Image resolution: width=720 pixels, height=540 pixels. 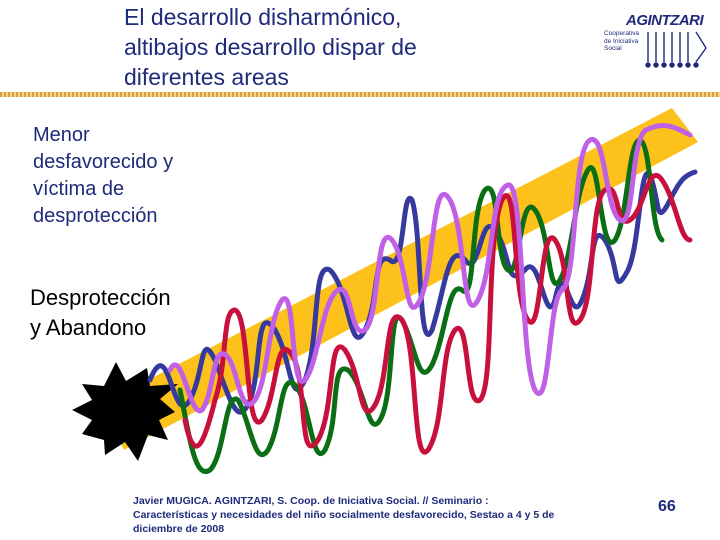 I want to click on logo-subtitle: Cooperativa de Iniciativa Social, so click(x=624, y=41).